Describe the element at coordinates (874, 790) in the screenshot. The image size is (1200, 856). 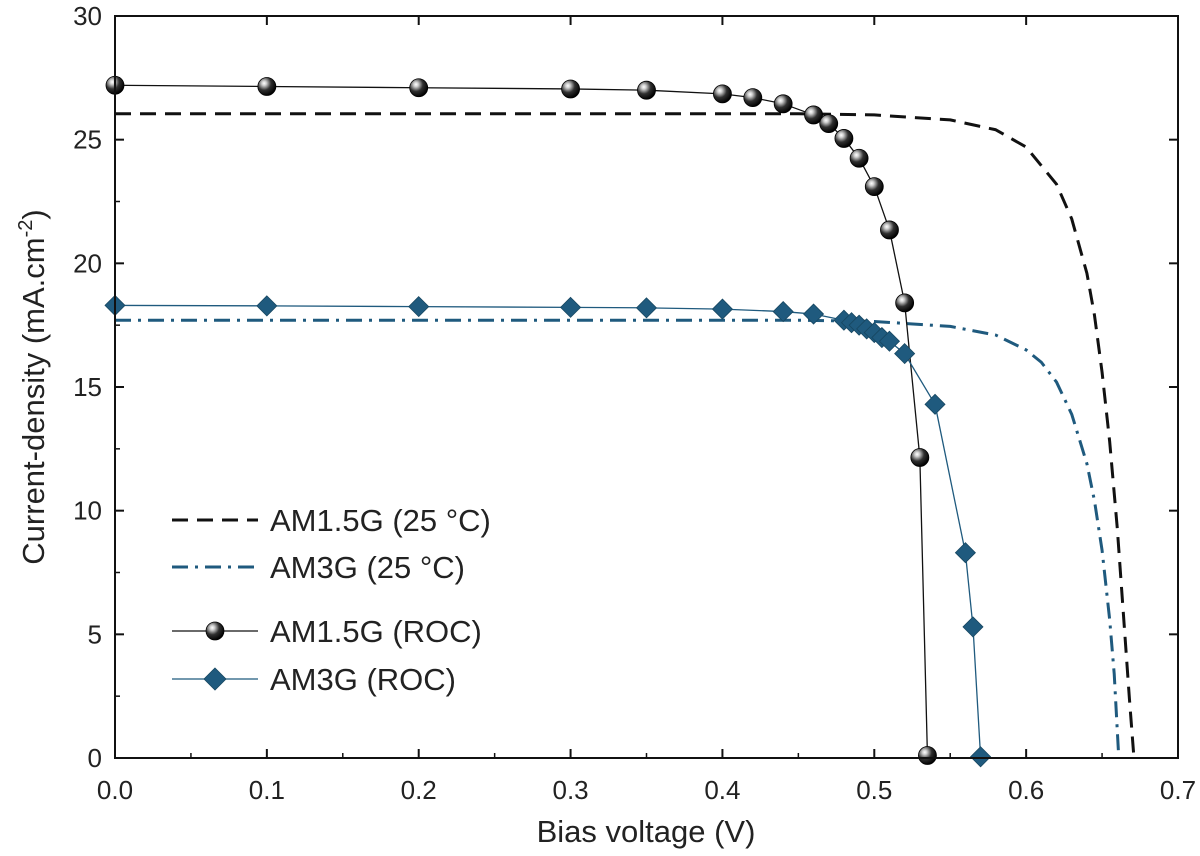
I see `x-tick-label: 0.5` at that location.